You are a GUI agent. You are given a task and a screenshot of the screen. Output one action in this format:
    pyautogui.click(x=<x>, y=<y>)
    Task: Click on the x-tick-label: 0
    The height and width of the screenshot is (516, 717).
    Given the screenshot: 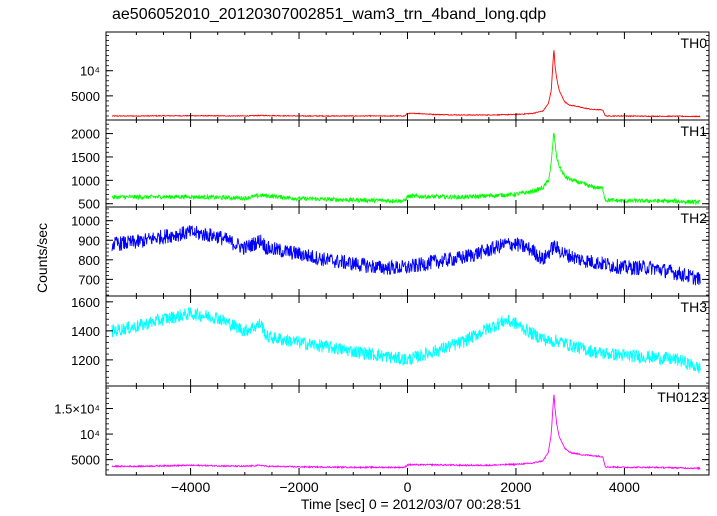 What is the action you would take?
    pyautogui.click(x=408, y=487)
    